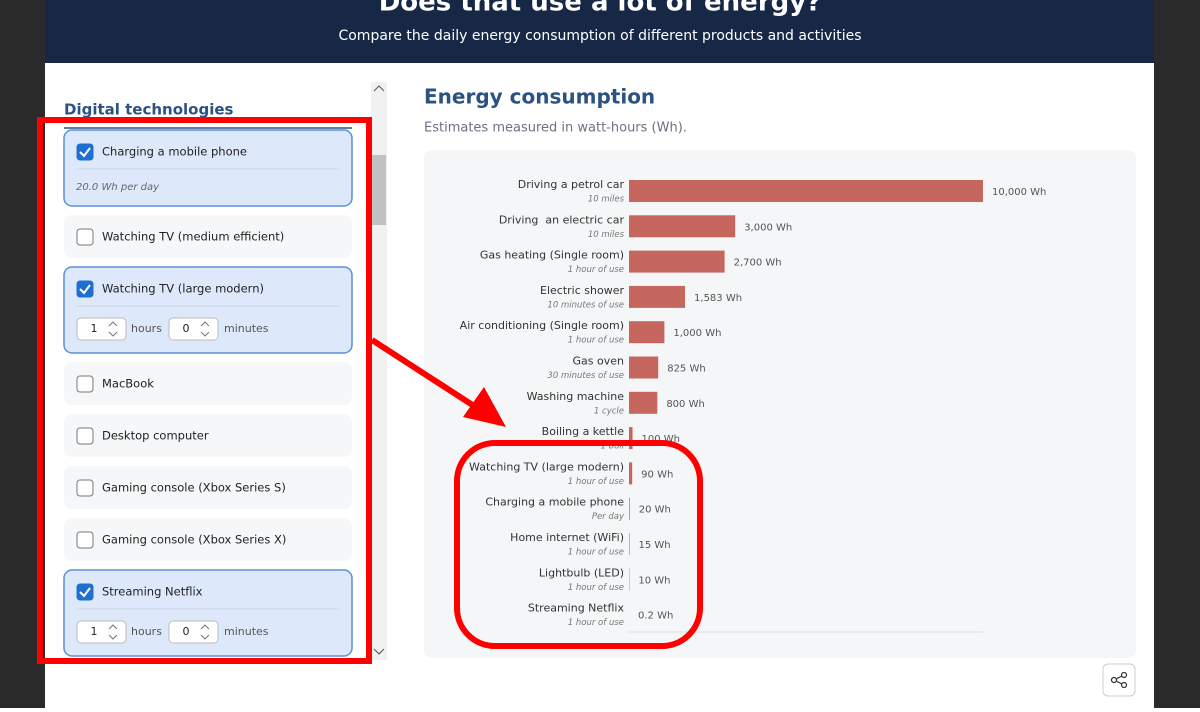 Image resolution: width=1200 pixels, height=712 pixels. What do you see at coordinates (582, 290) in the screenshot?
I see `category-label: Electric shower` at bounding box center [582, 290].